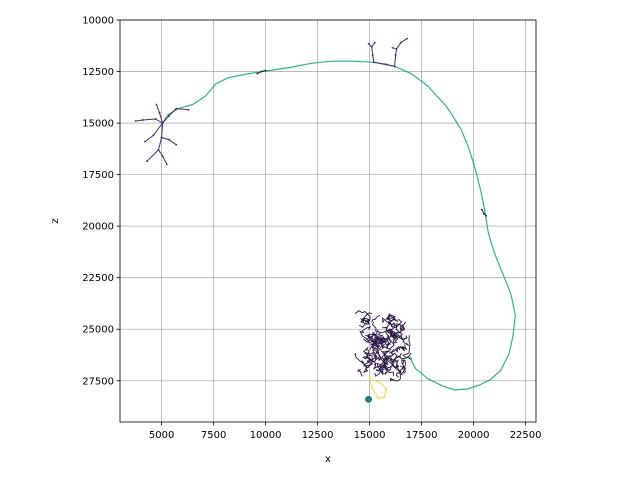  Describe the element at coordinates (98, 21) in the screenshot. I see `y-tick-label: 10000` at that location.